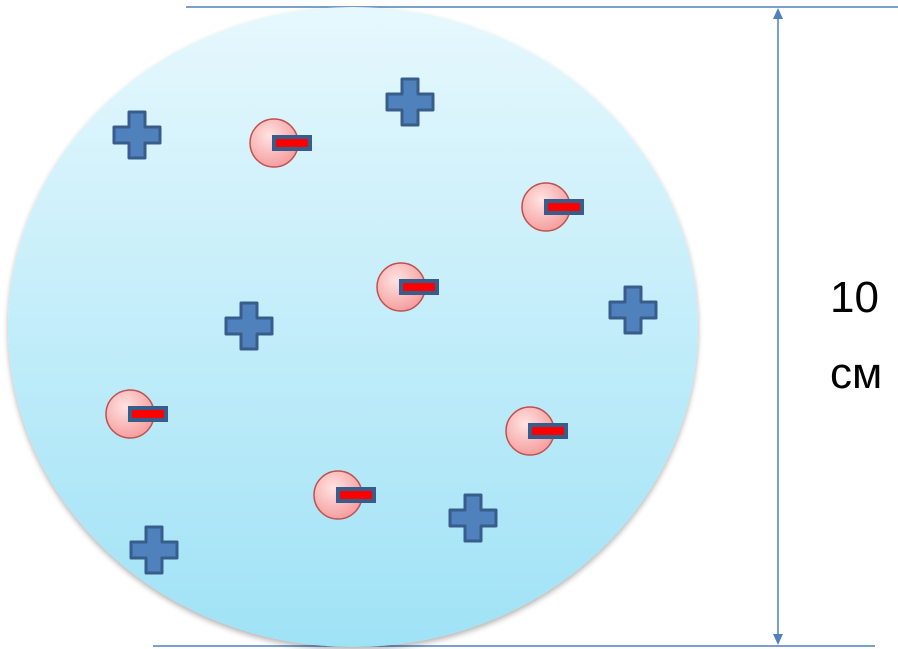  What do you see at coordinates (778, 639) in the screenshot?
I see `dimension-arrowhead-bottom` at bounding box center [778, 639].